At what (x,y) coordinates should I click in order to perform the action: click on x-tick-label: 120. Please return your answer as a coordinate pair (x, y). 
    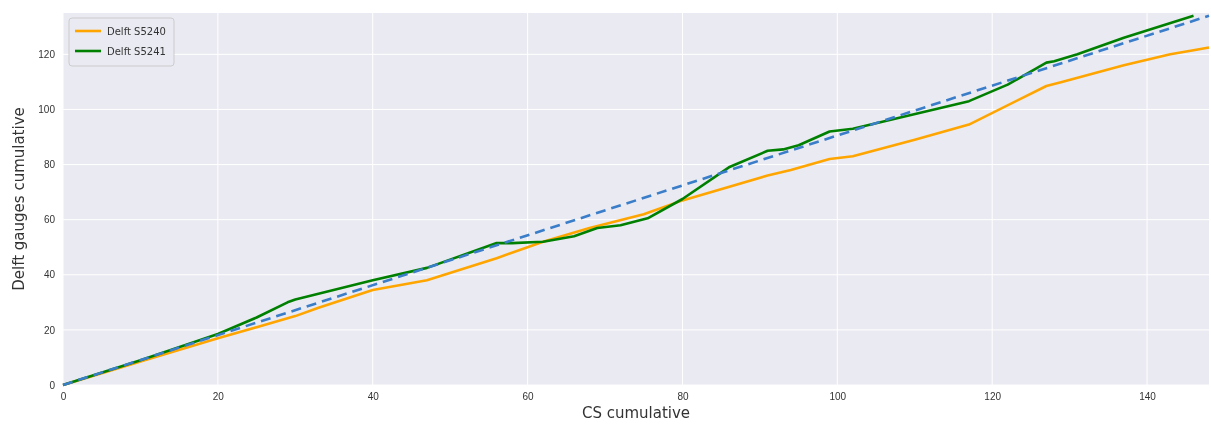
    Looking at the image, I should click on (993, 397).